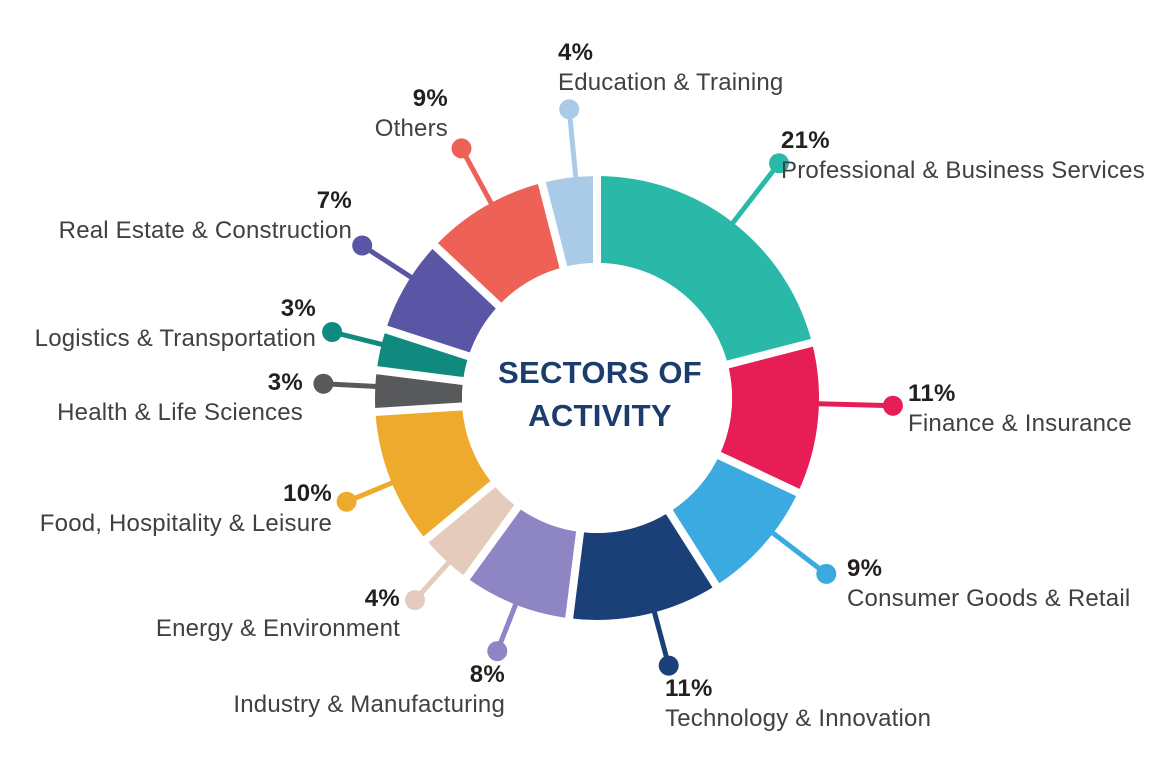 This screenshot has width=1170, height=779. Describe the element at coordinates (180, 398) in the screenshot. I see `slice-label-health-life-sciences: 3% Health & Life Sciences` at that location.